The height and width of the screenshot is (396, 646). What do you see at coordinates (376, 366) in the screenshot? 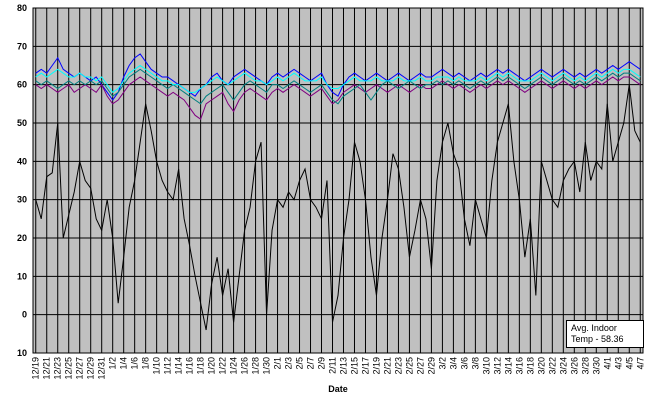
I see `x-tick-label: 2/19` at bounding box center [376, 366].